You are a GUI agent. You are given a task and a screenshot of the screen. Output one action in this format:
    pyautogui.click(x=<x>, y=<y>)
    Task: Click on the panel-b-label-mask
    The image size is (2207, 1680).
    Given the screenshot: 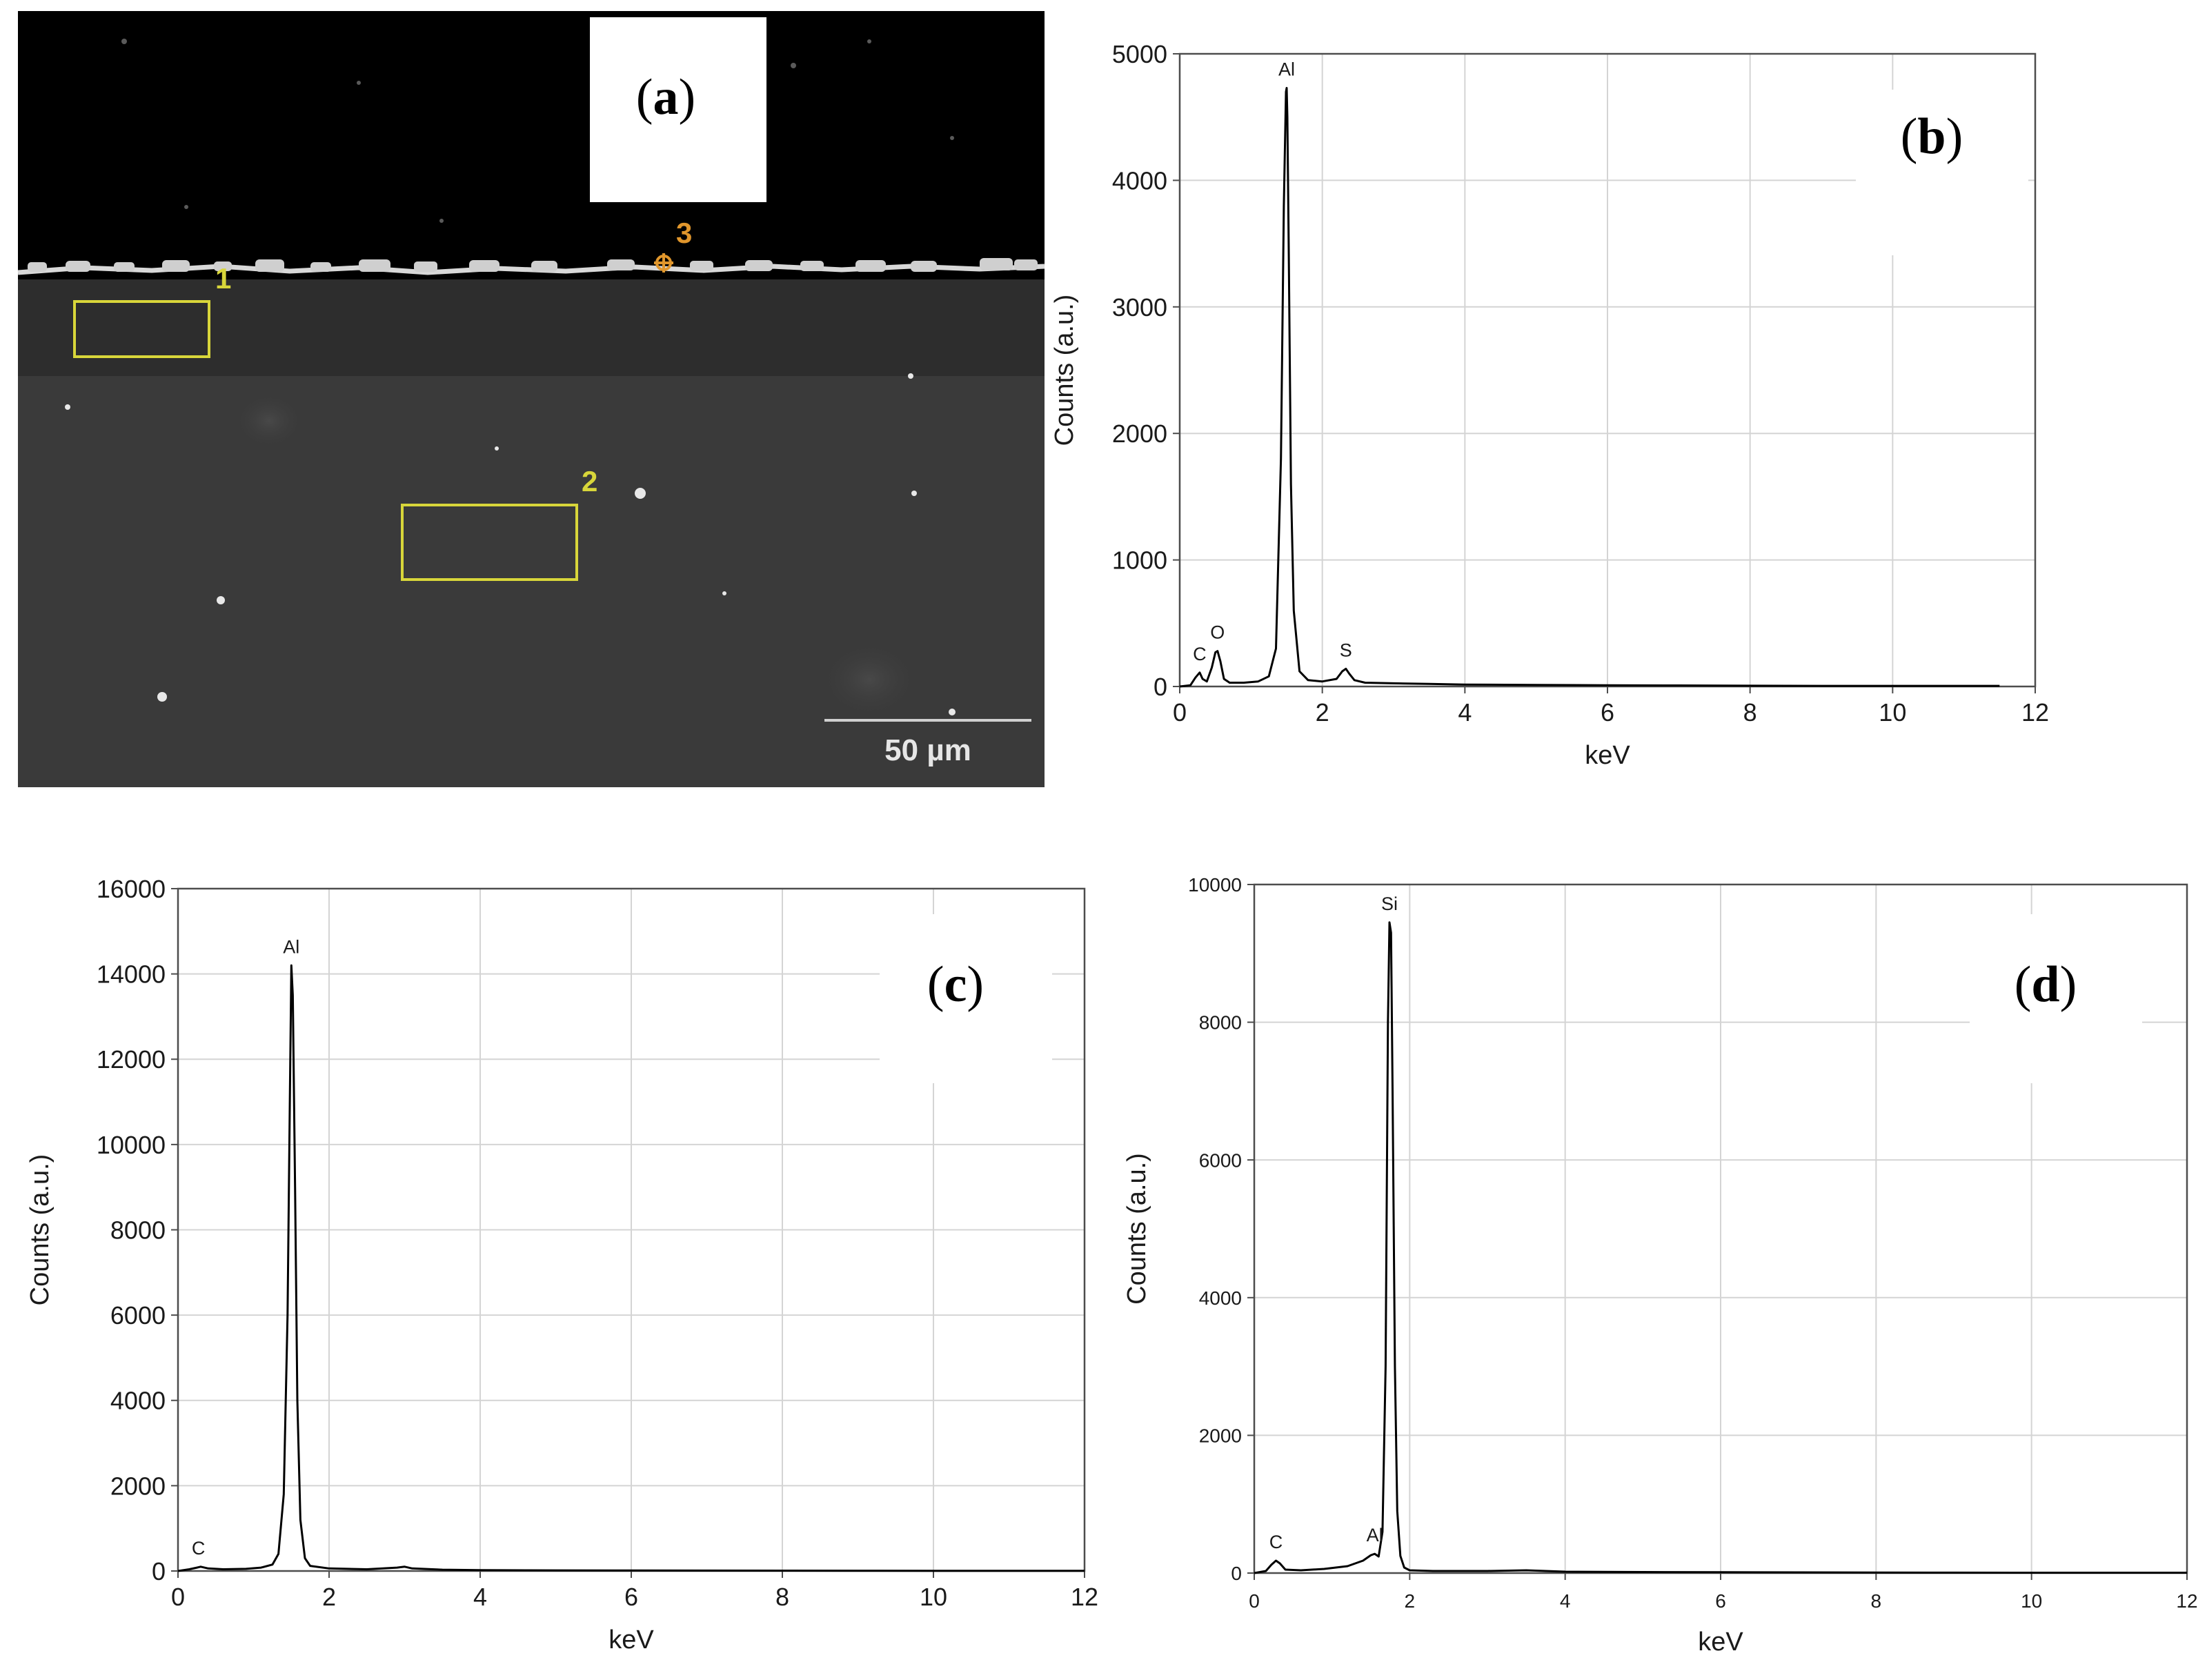 What is the action you would take?
    pyautogui.click(x=1942, y=172)
    